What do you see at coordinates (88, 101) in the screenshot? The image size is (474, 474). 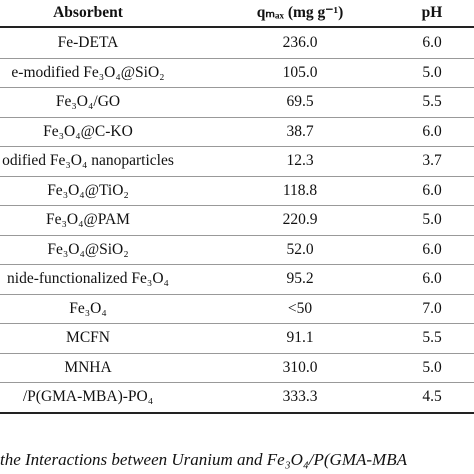 I see `table-cell: Fe₃O₄/GO` at bounding box center [88, 101].